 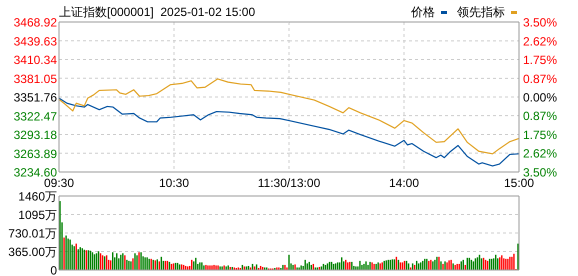 I want to click on chart-title: 上证指数[000001] 2025-01-02 15:00, so click(x=157, y=12).